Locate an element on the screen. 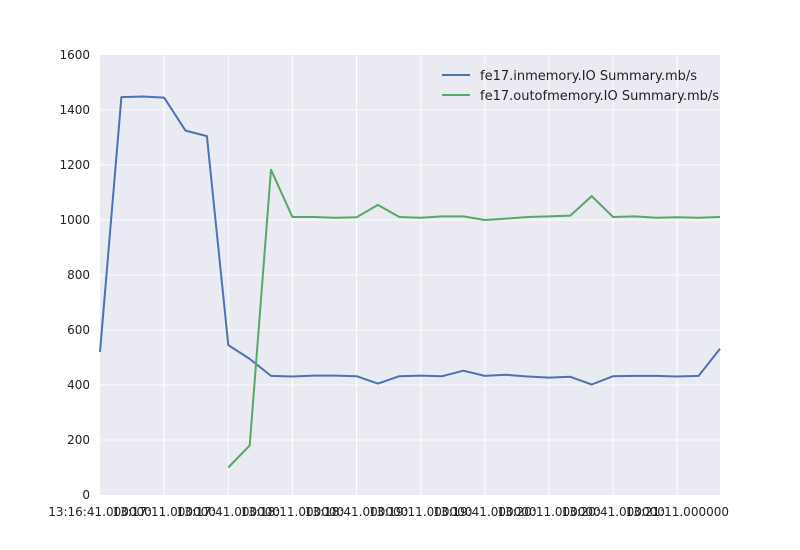 This screenshot has width=800, height=550. legend-label: fe17.outofmemory.IO Summary.mb/s is located at coordinates (599, 96).